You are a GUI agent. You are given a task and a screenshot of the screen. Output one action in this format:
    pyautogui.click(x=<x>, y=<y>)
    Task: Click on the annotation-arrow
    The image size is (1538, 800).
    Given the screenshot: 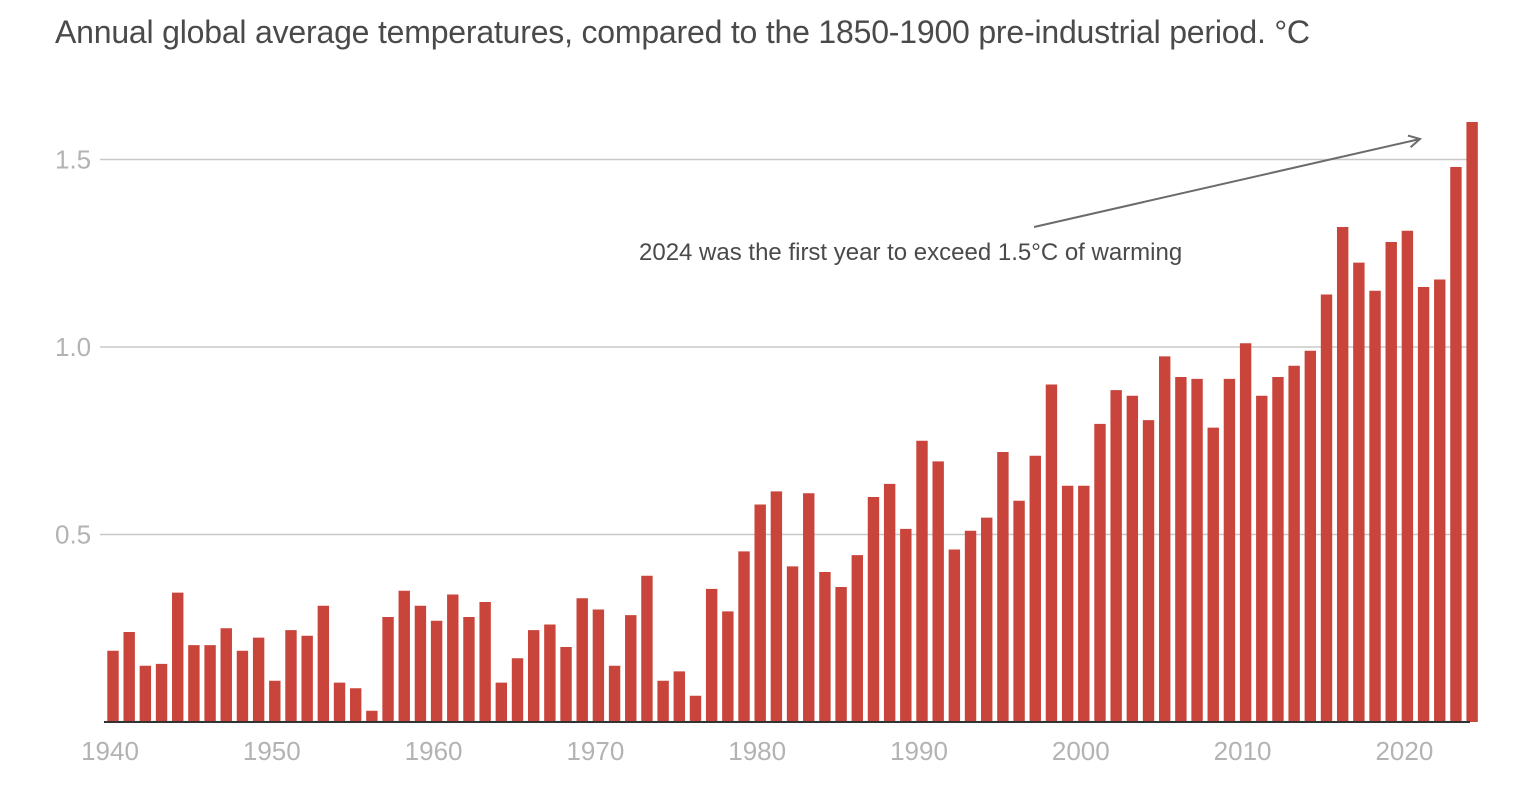 What is the action you would take?
    pyautogui.click(x=1226, y=183)
    